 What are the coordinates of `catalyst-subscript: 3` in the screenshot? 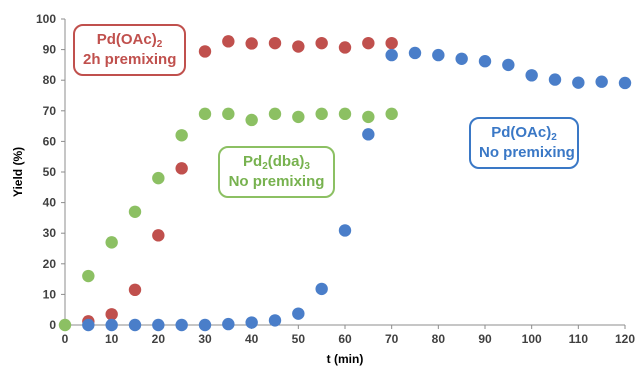 It's located at (307, 166).